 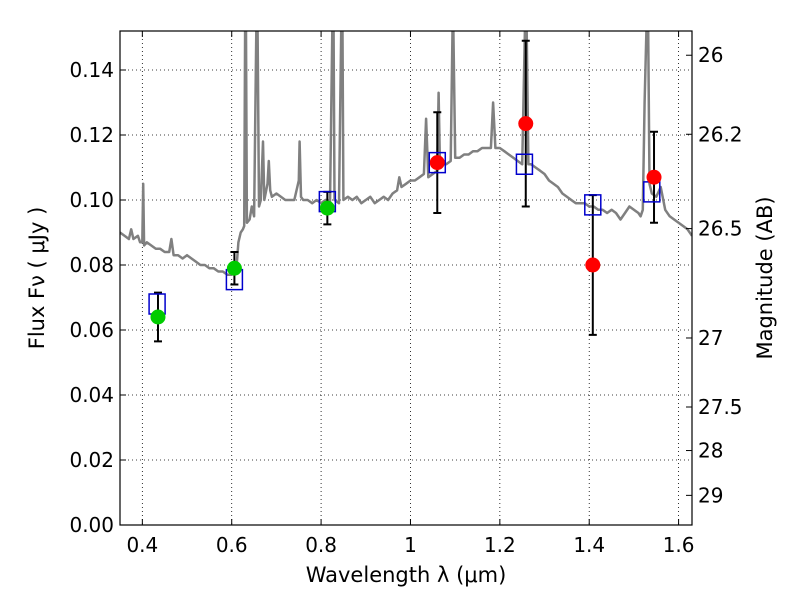 I want to click on x-tick-label: 1.4, so click(x=589, y=545).